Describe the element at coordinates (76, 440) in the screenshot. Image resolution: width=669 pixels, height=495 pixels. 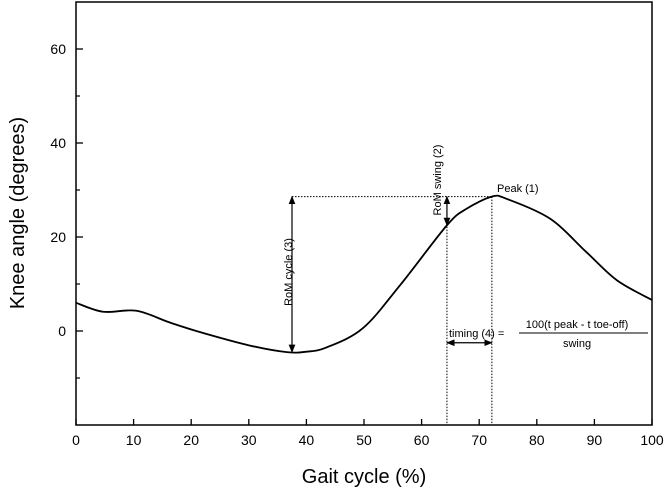
I see `x-tick-label: 0` at that location.